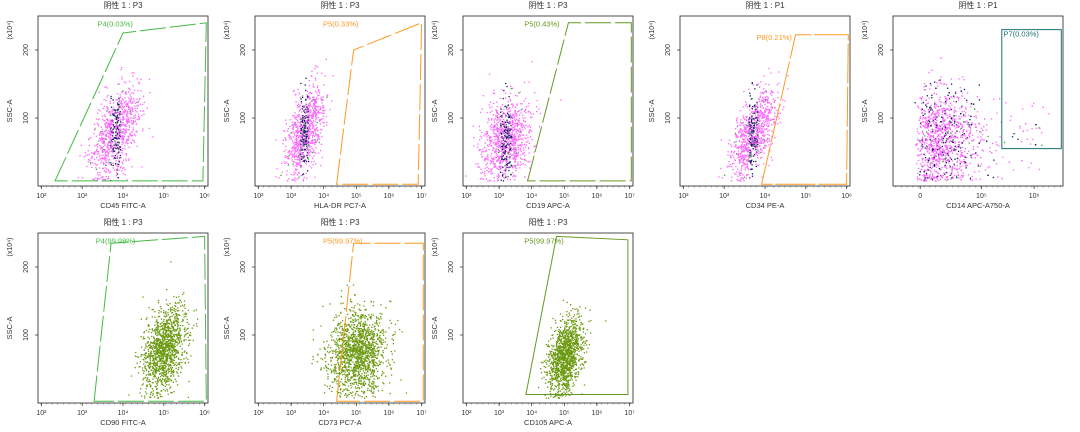 Image resolution: width=1080 pixels, height=432 pixels. Describe the element at coordinates (10, 30) in the screenshot. I see `y-multiplier-label: (x10⁴)` at that location.